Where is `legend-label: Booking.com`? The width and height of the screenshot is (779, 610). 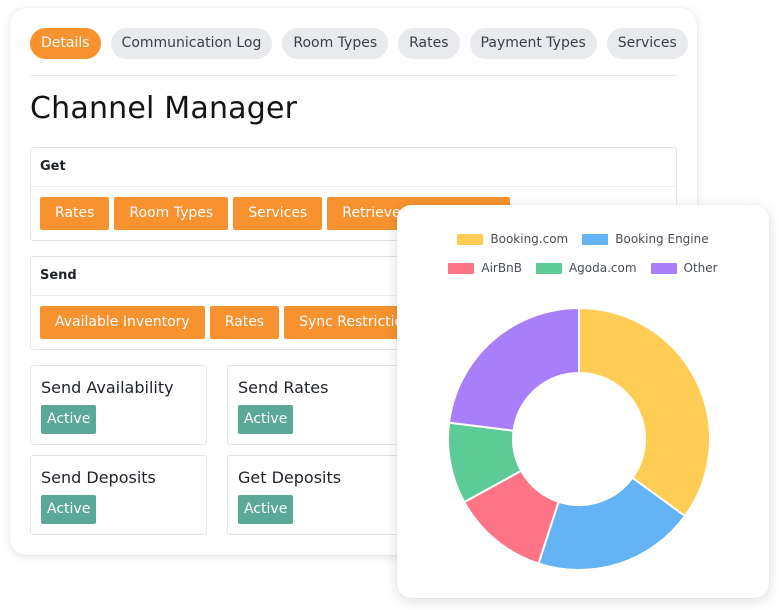 legend-label: Booking.com is located at coordinates (529, 239).